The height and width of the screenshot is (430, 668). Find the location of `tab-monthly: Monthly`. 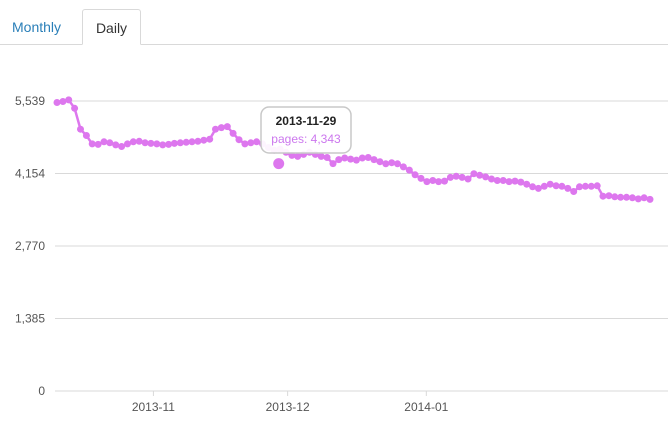

tab-monthly: Monthly is located at coordinates (37, 27).